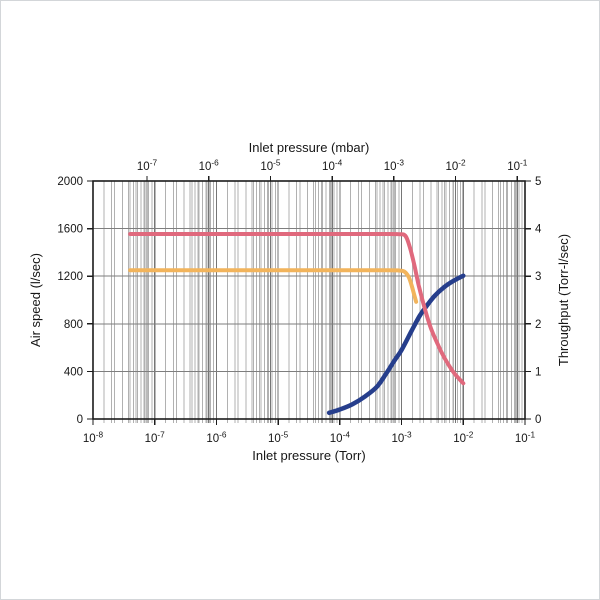  I want to click on left-tick-label: 2000, so click(70, 182).